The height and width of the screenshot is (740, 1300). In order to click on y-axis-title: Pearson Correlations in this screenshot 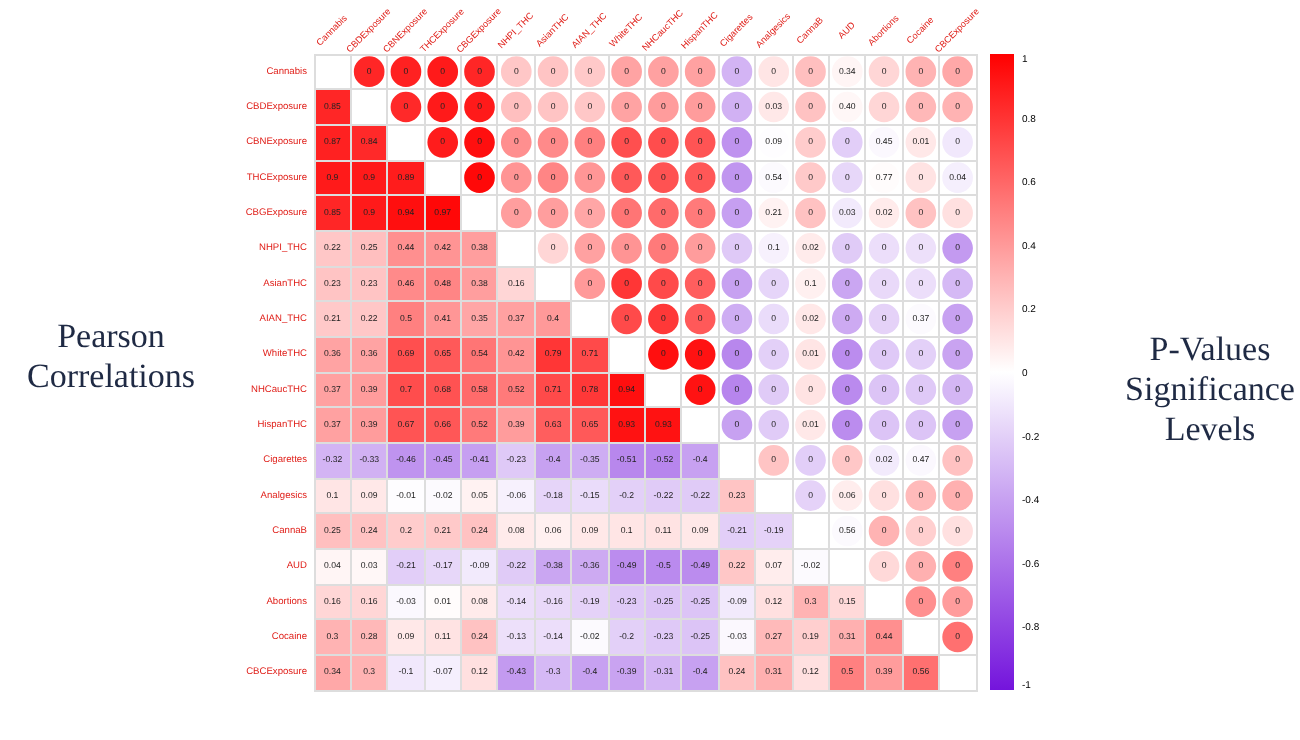, I will do `click(111, 356)`.